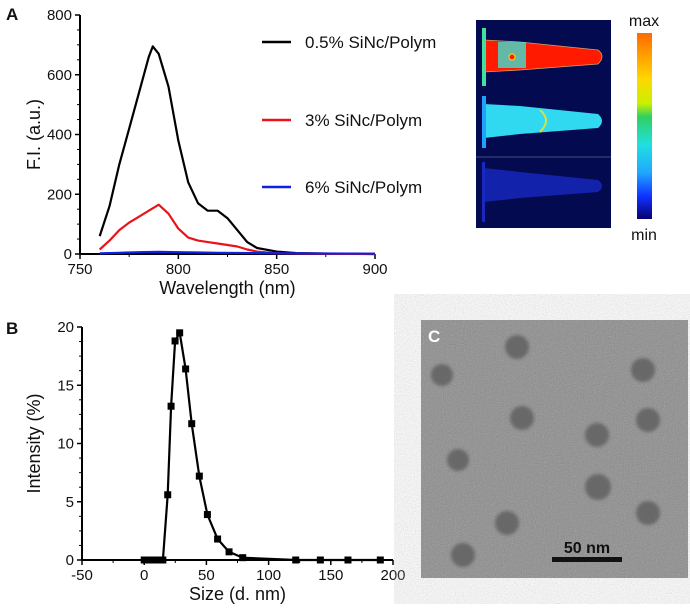 The width and height of the screenshot is (690, 609). Describe the element at coordinates (34, 443) in the screenshot. I see `y-axis-label: Intensity (%)` at that location.